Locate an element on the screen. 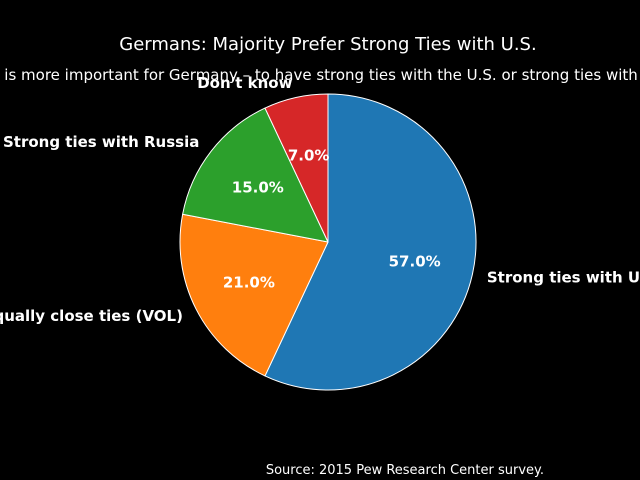  chart-source: Source: 2015 Pew Research Center survey. is located at coordinates (405, 470).